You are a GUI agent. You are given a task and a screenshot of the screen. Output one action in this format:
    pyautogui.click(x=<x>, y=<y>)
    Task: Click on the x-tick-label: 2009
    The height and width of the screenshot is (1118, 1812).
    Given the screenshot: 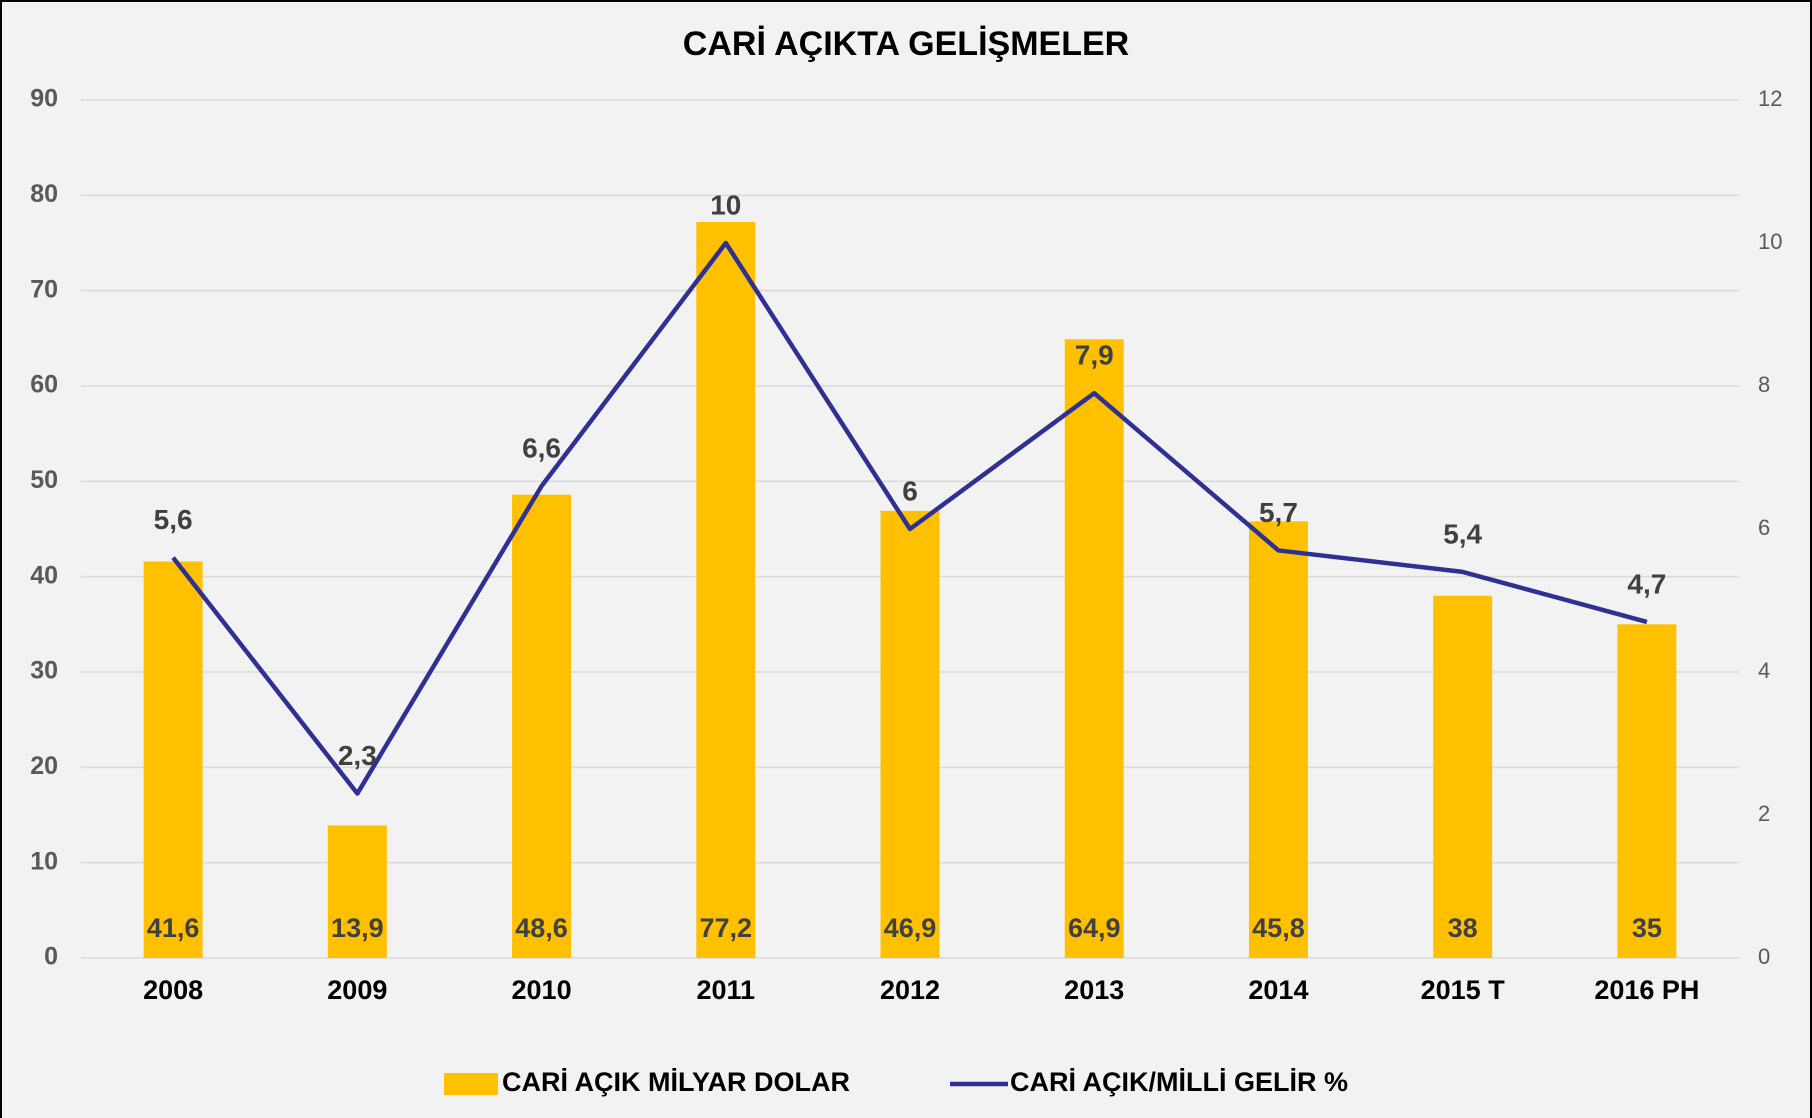 What is the action you would take?
    pyautogui.click(x=357, y=990)
    